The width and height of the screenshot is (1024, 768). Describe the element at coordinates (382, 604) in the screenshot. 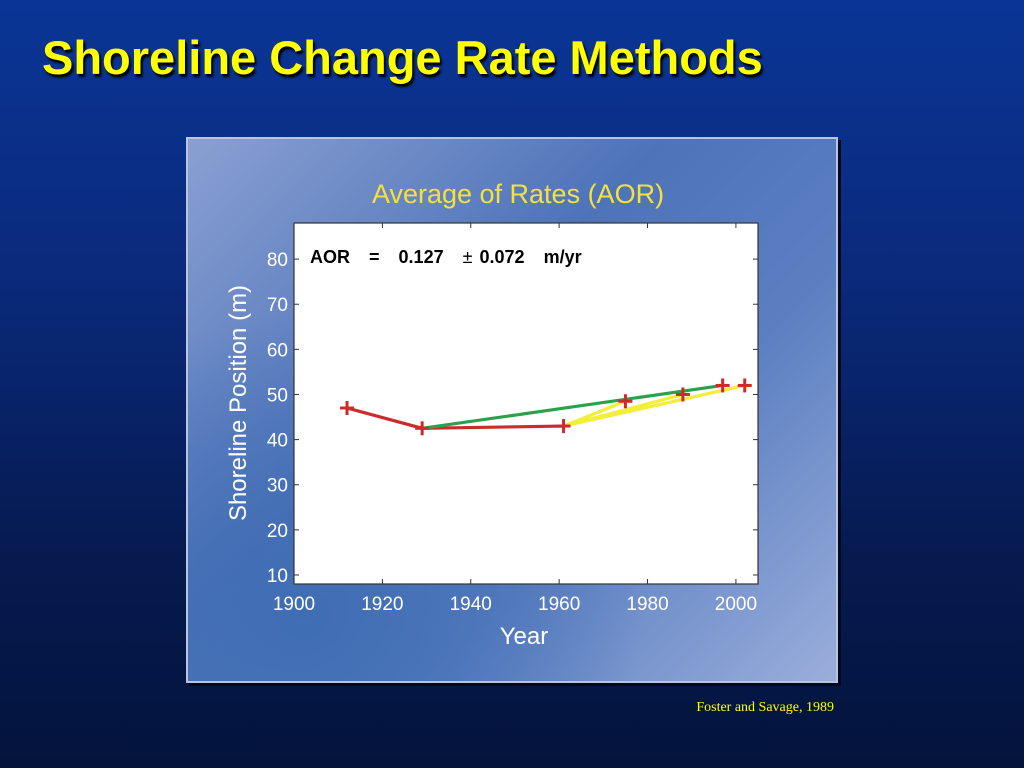

I see `x-tick-label: 1920` at that location.